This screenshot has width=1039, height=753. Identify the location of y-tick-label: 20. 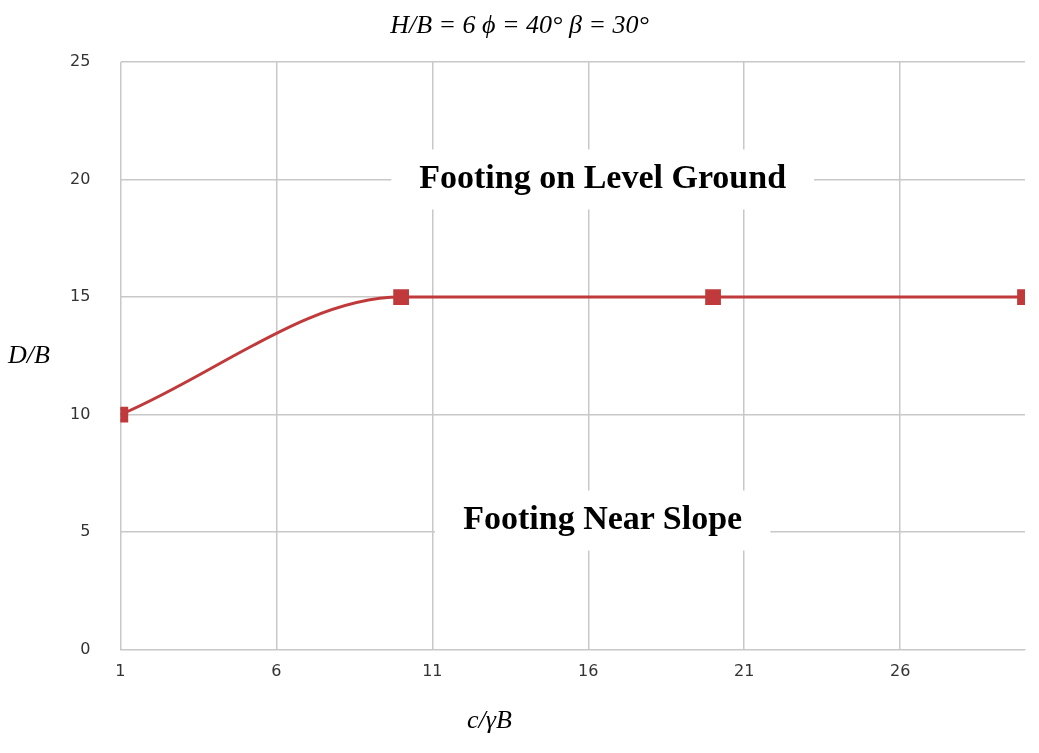
(80, 178).